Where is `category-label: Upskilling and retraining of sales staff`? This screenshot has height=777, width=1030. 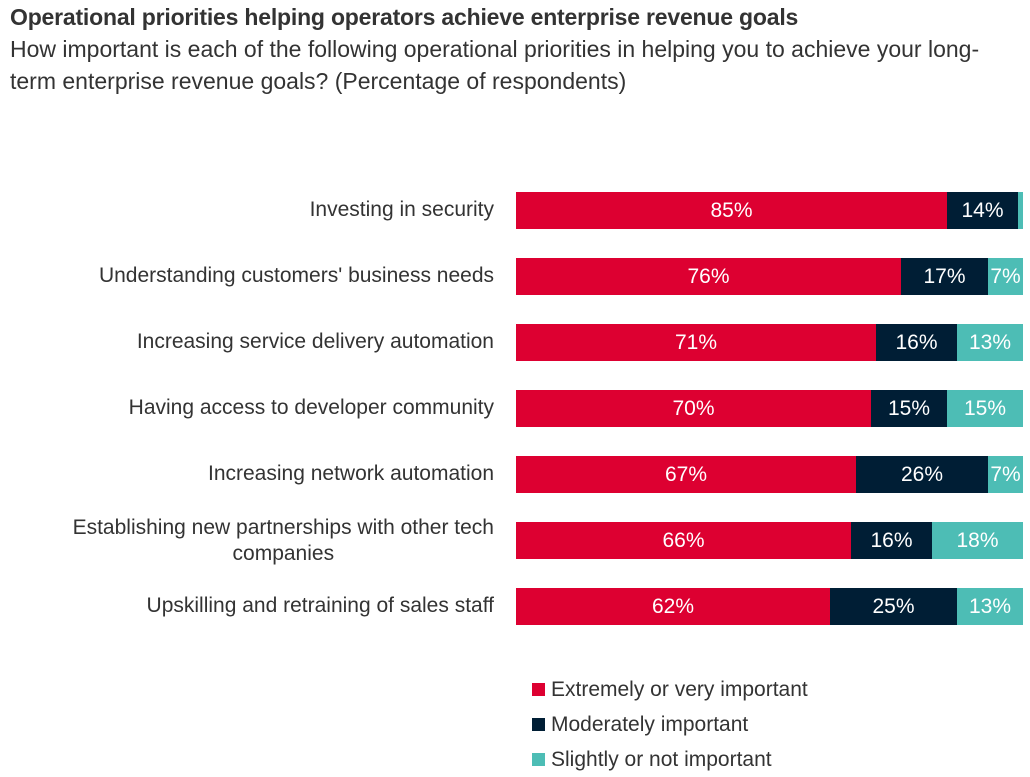
category-label: Upskilling and retraining of sales staff is located at coordinates (320, 606).